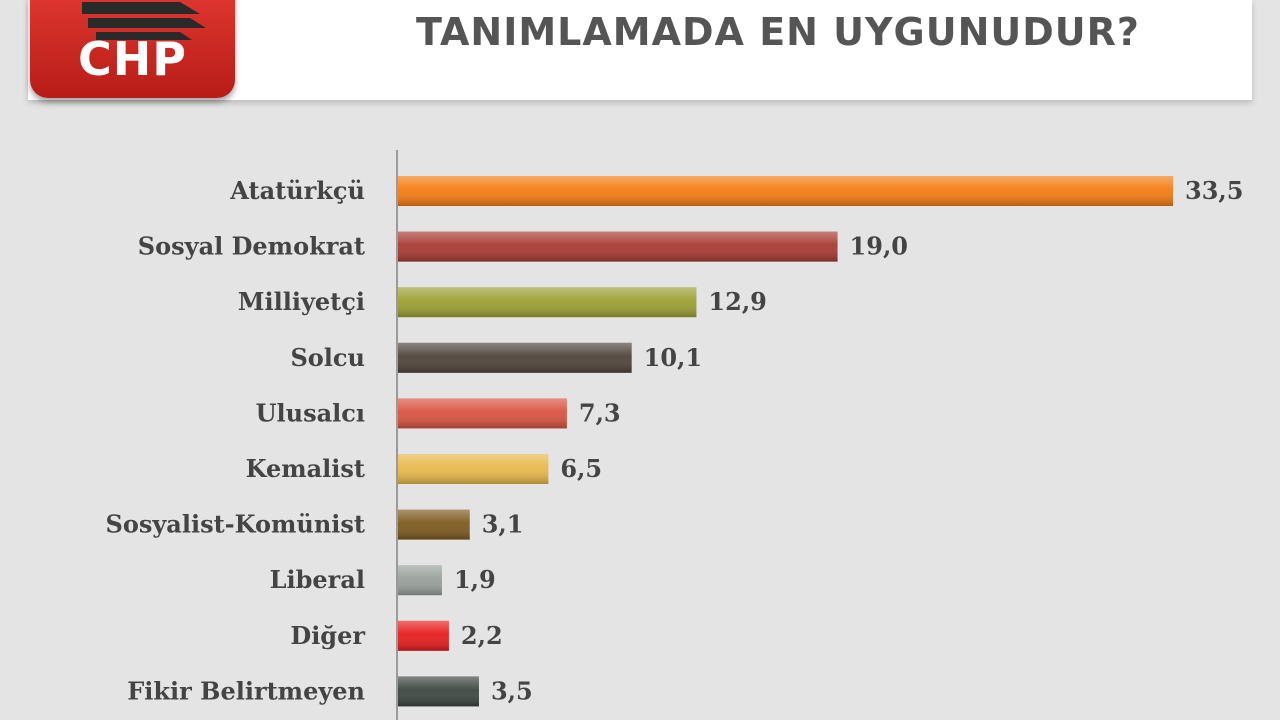 This screenshot has height=720, width=1280. Describe the element at coordinates (310, 412) in the screenshot. I see `category-label: Ulusalcı` at that location.